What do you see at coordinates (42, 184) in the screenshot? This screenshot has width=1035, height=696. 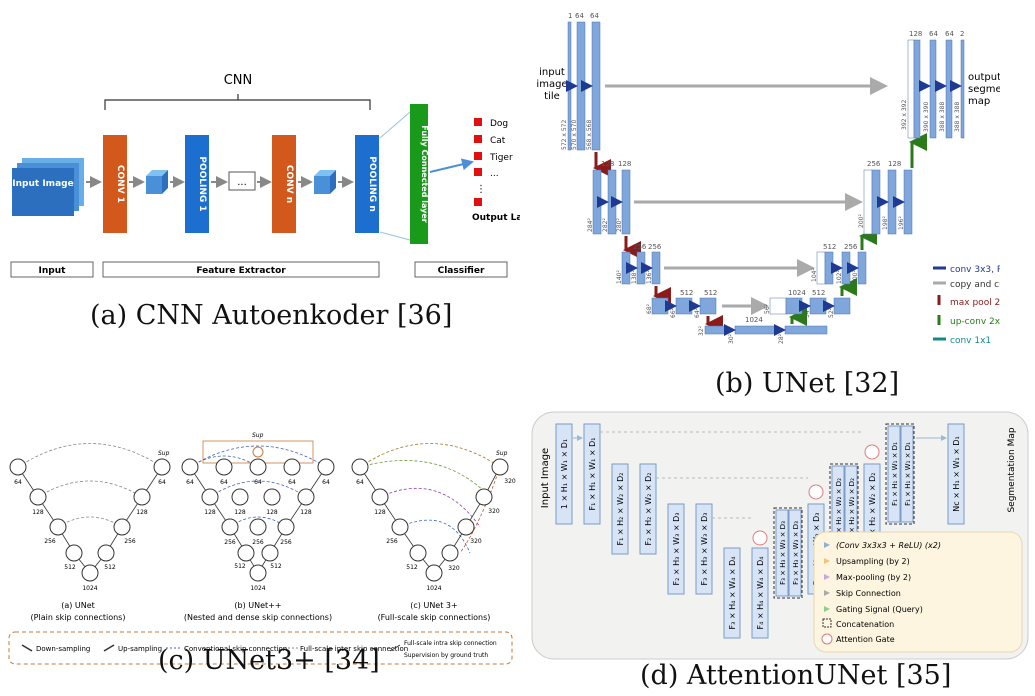 I see `input-image-label: Input Image` at bounding box center [42, 184].